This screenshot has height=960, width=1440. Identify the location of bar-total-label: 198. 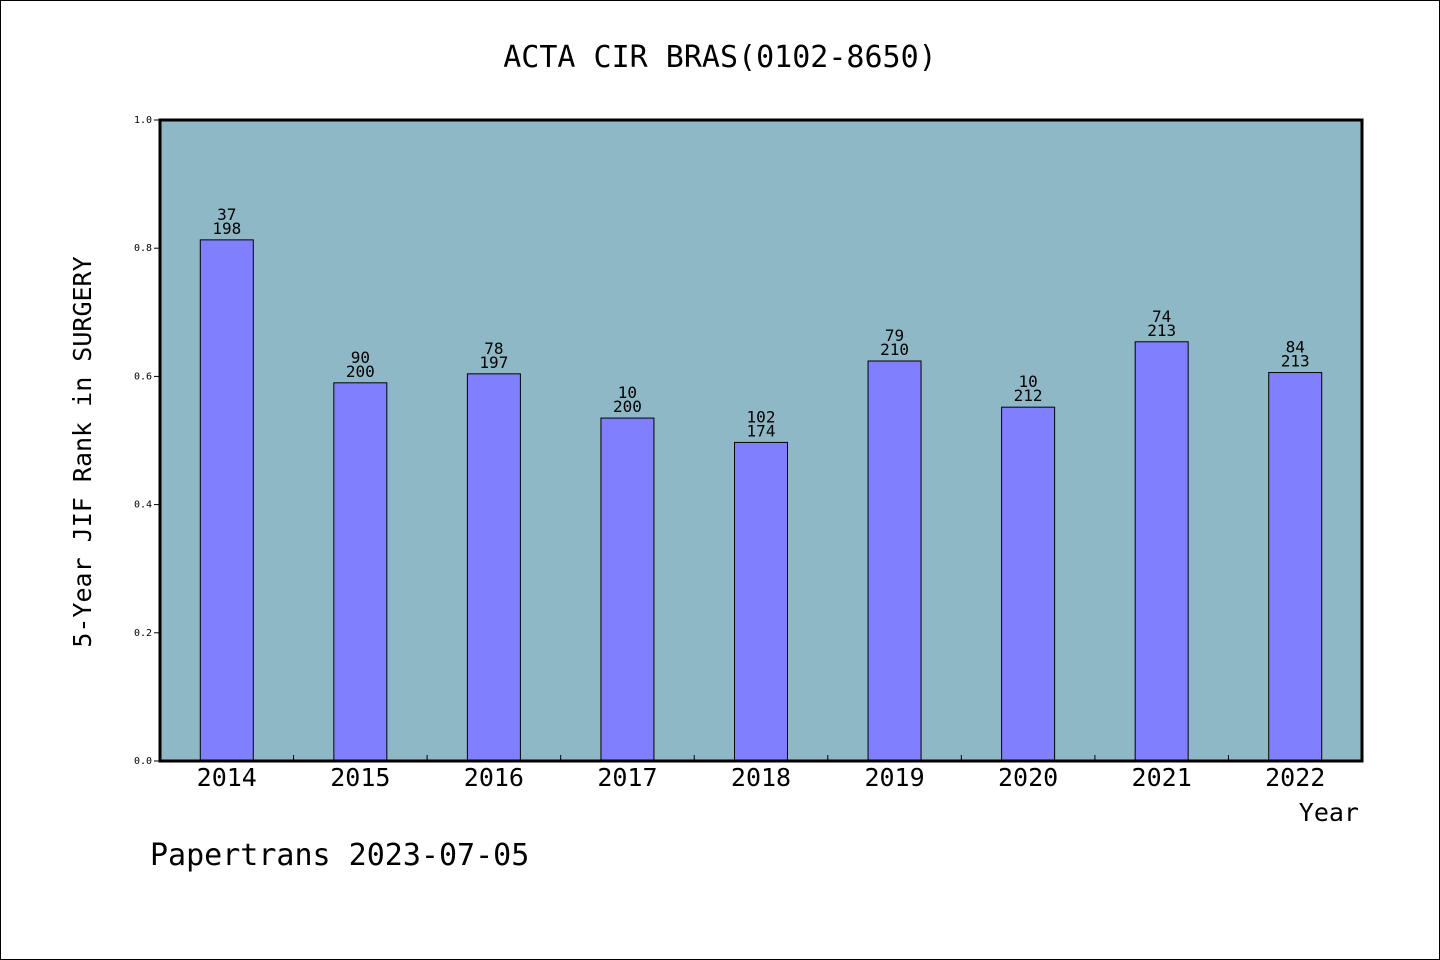
(226, 228).